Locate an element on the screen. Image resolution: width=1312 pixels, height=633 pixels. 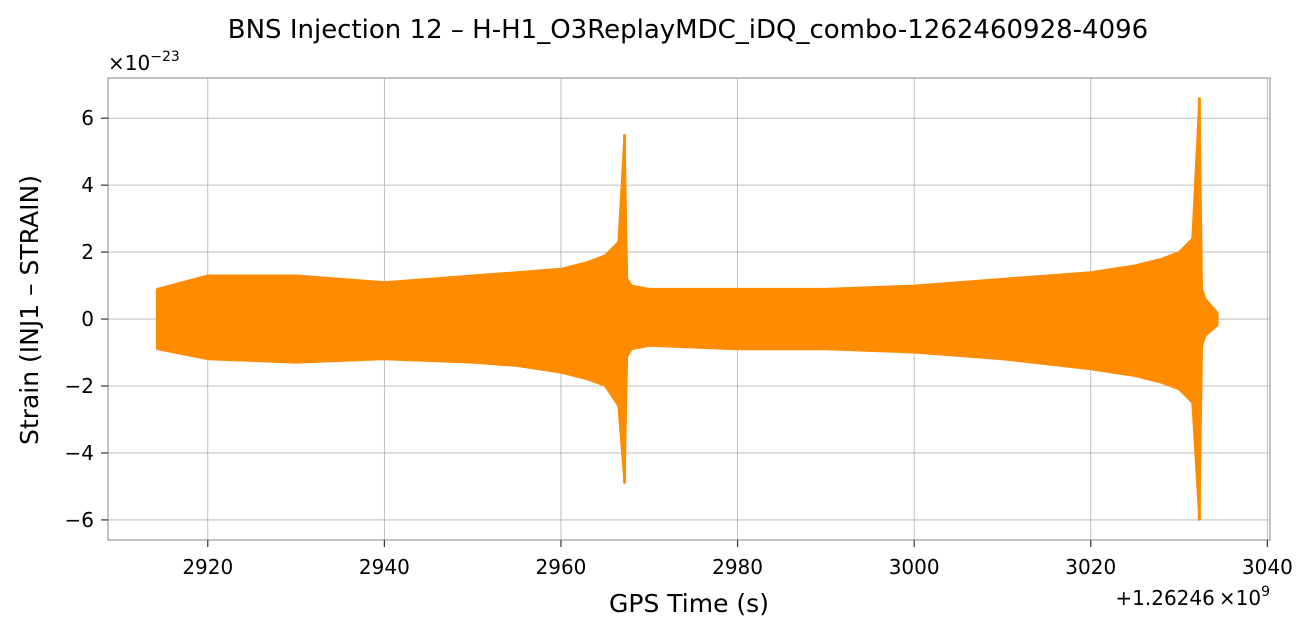
x-offset-mult: ×10 is located at coordinates (1240, 598).